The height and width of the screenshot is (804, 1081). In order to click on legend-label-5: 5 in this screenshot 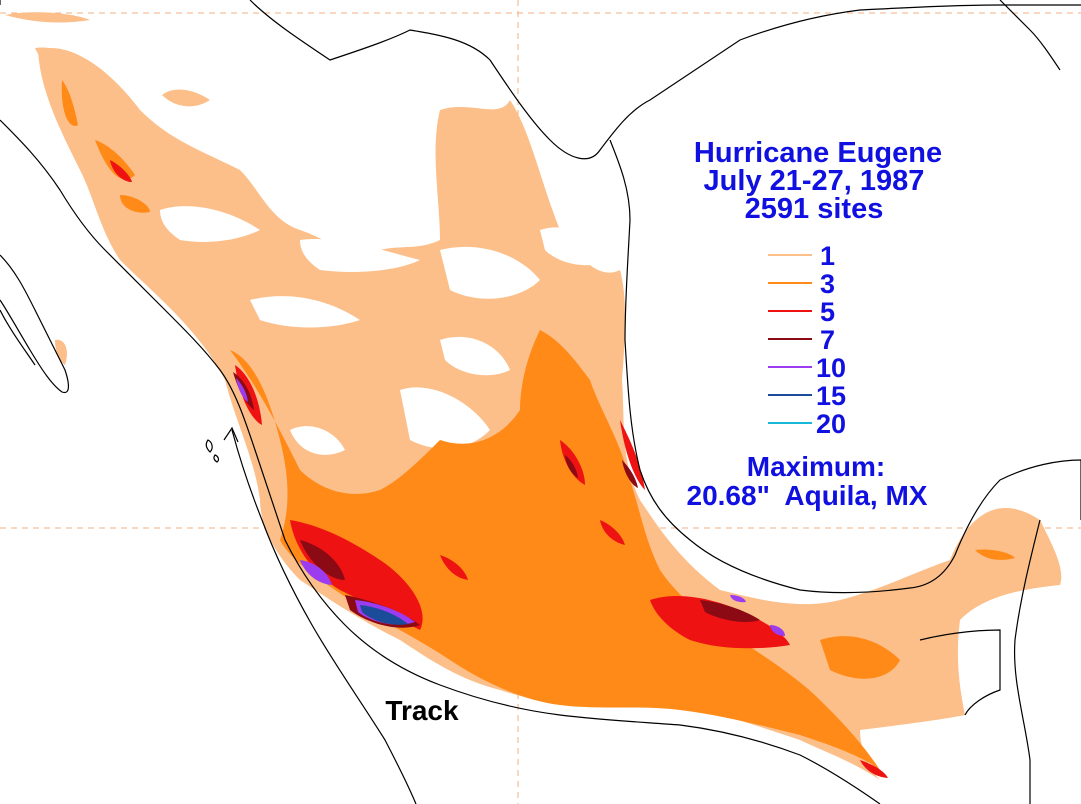, I will do `click(827, 312)`.